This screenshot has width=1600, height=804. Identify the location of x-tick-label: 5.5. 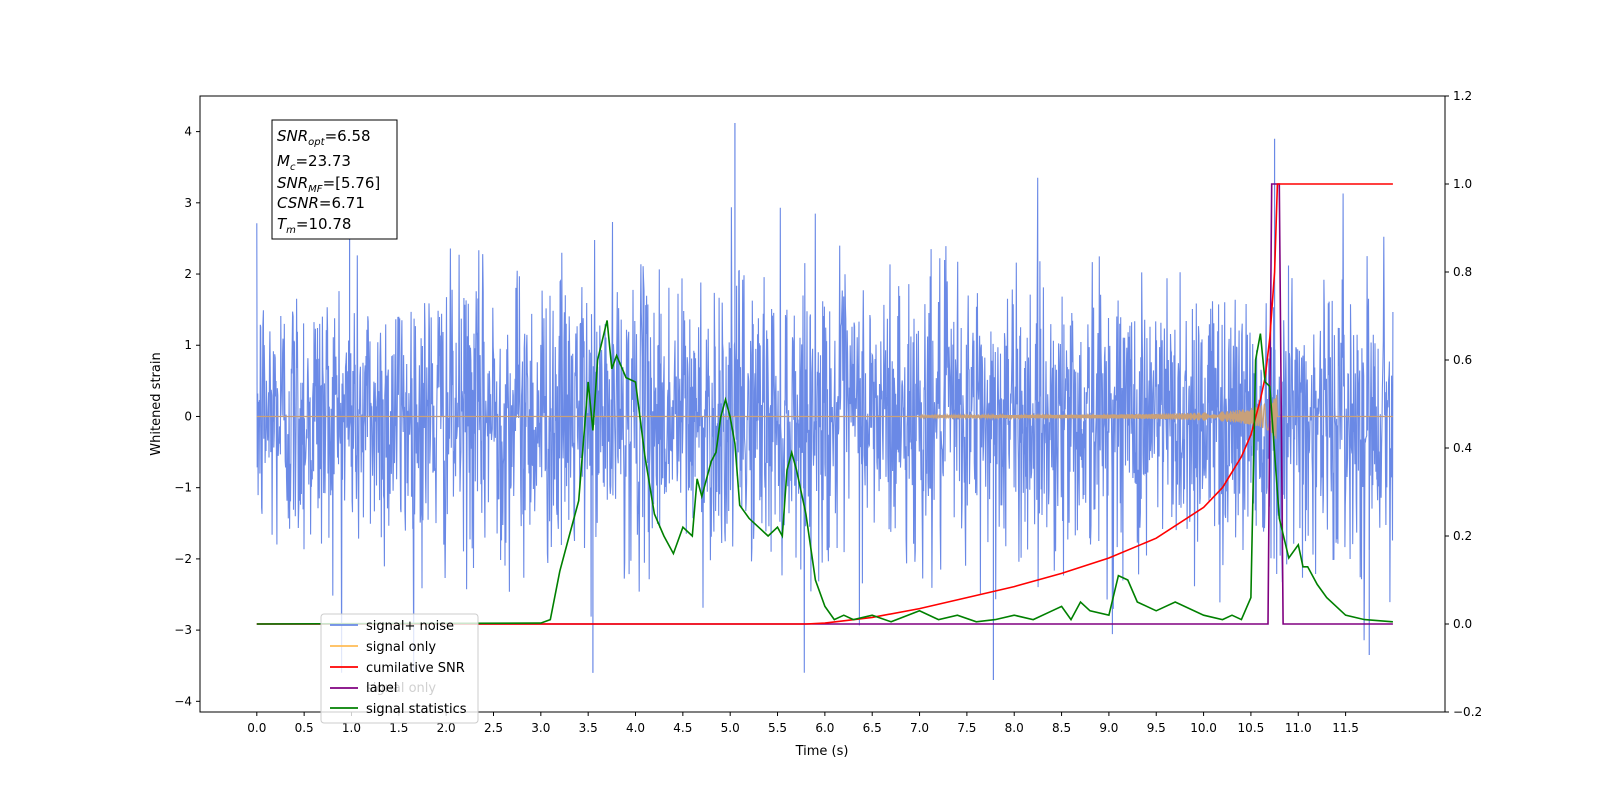
(777, 728).